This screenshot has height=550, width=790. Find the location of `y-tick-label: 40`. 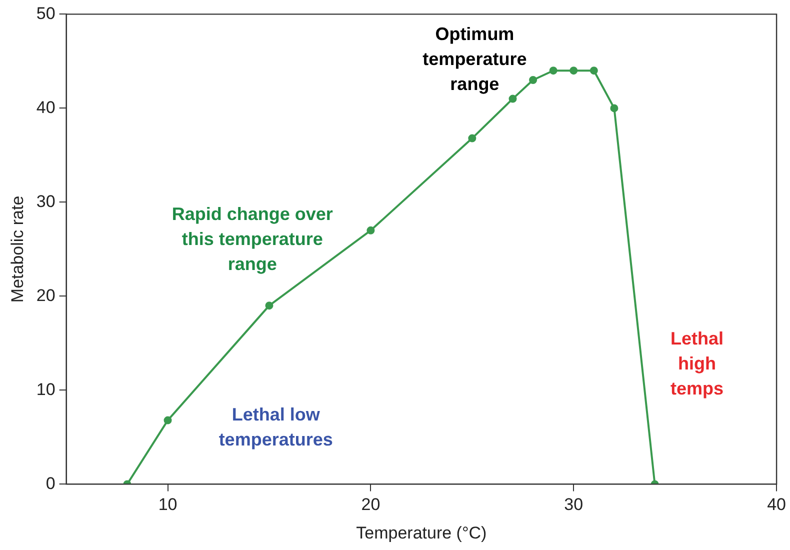

y-tick-label: 40 is located at coordinates (46, 107).